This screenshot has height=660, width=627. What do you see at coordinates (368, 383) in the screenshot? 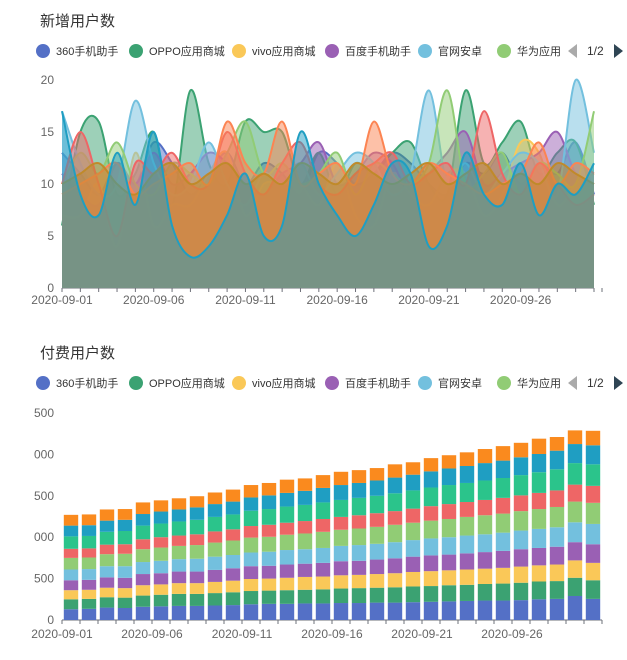
I see `legend-item: 百度手机助手` at bounding box center [368, 383].